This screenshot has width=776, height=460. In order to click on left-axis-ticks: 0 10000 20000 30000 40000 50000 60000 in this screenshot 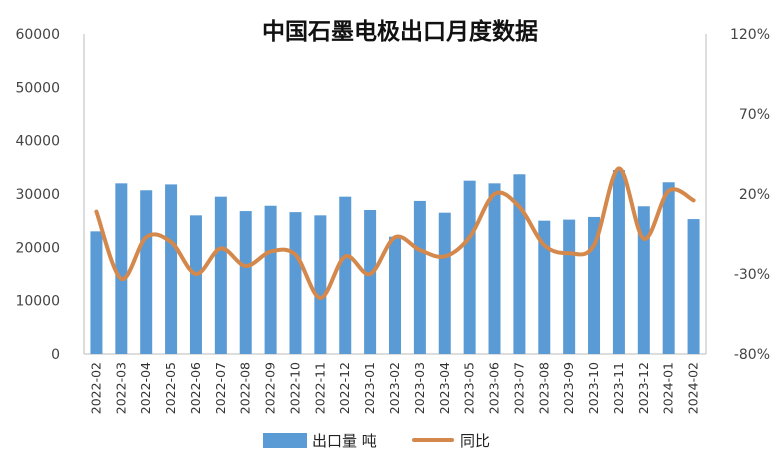, I will do `click(37, 195)`.